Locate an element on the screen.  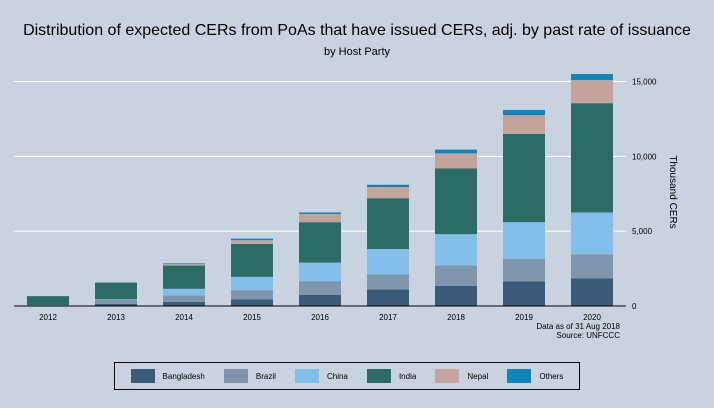
bar-nepal-2018 is located at coordinates (456, 161).